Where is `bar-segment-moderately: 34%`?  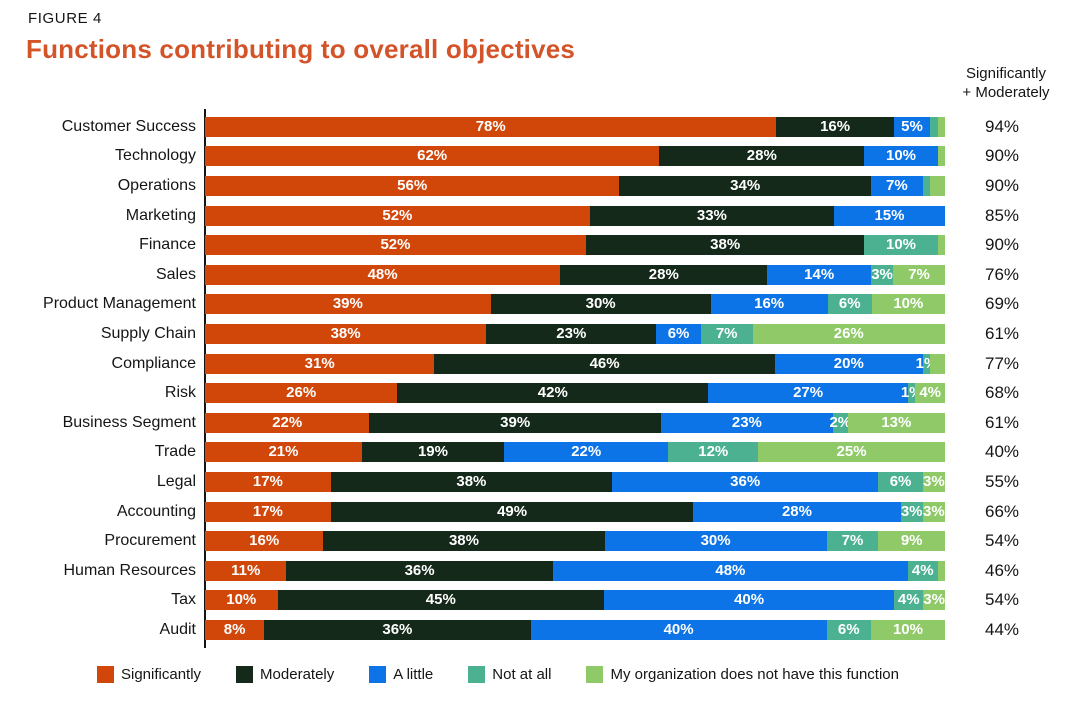 bar-segment-moderately: 34% is located at coordinates (745, 185).